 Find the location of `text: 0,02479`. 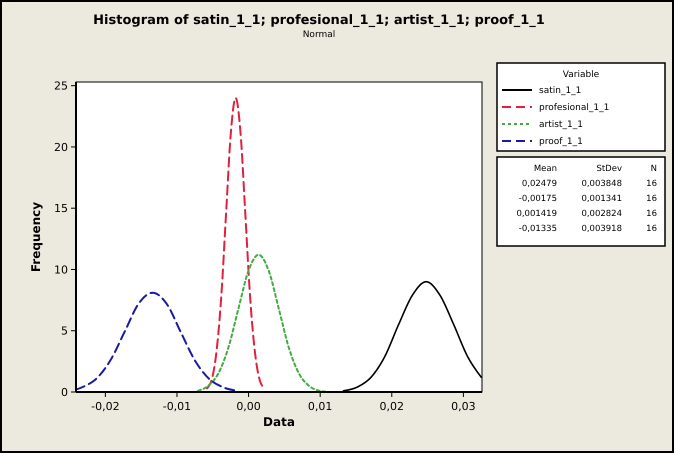

text: 0,02479 is located at coordinates (539, 184).